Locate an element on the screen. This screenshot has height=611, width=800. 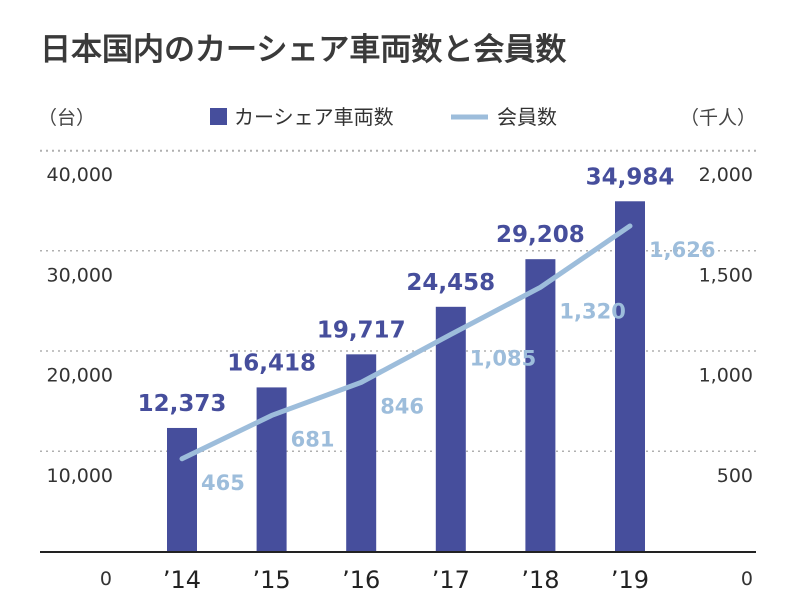
right-tick-label: 1,000 is located at coordinates (726, 376).